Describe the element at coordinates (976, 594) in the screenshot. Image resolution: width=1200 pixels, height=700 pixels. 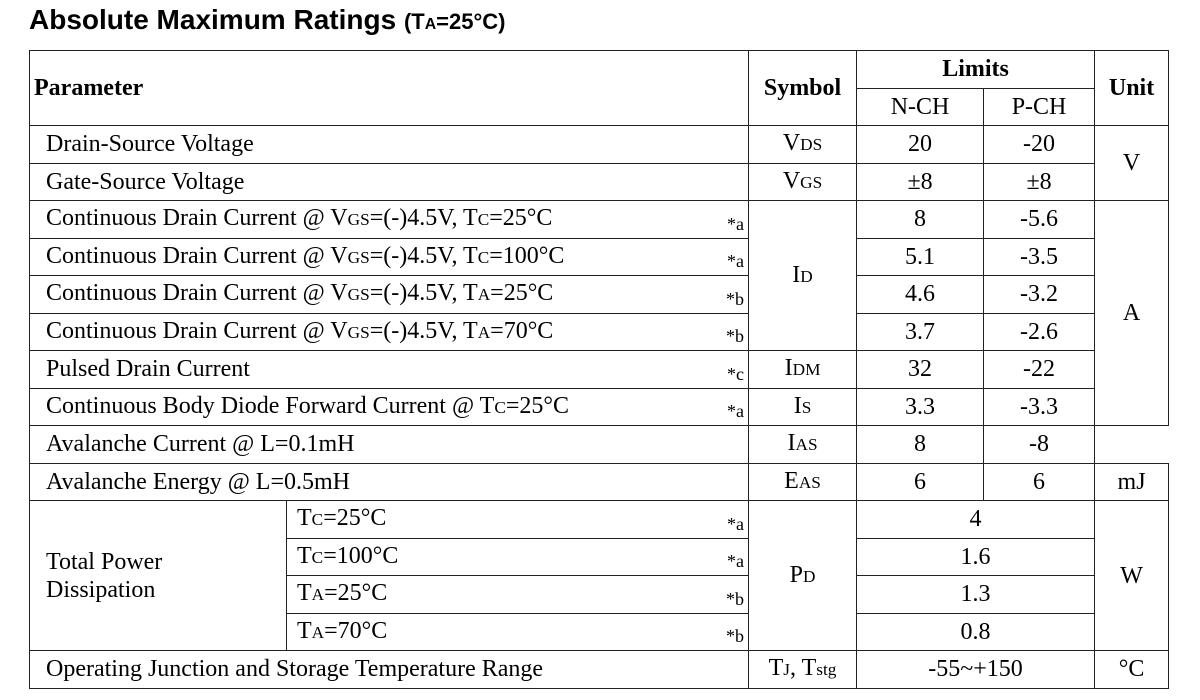
I see `value-power: 1.3` at that location.